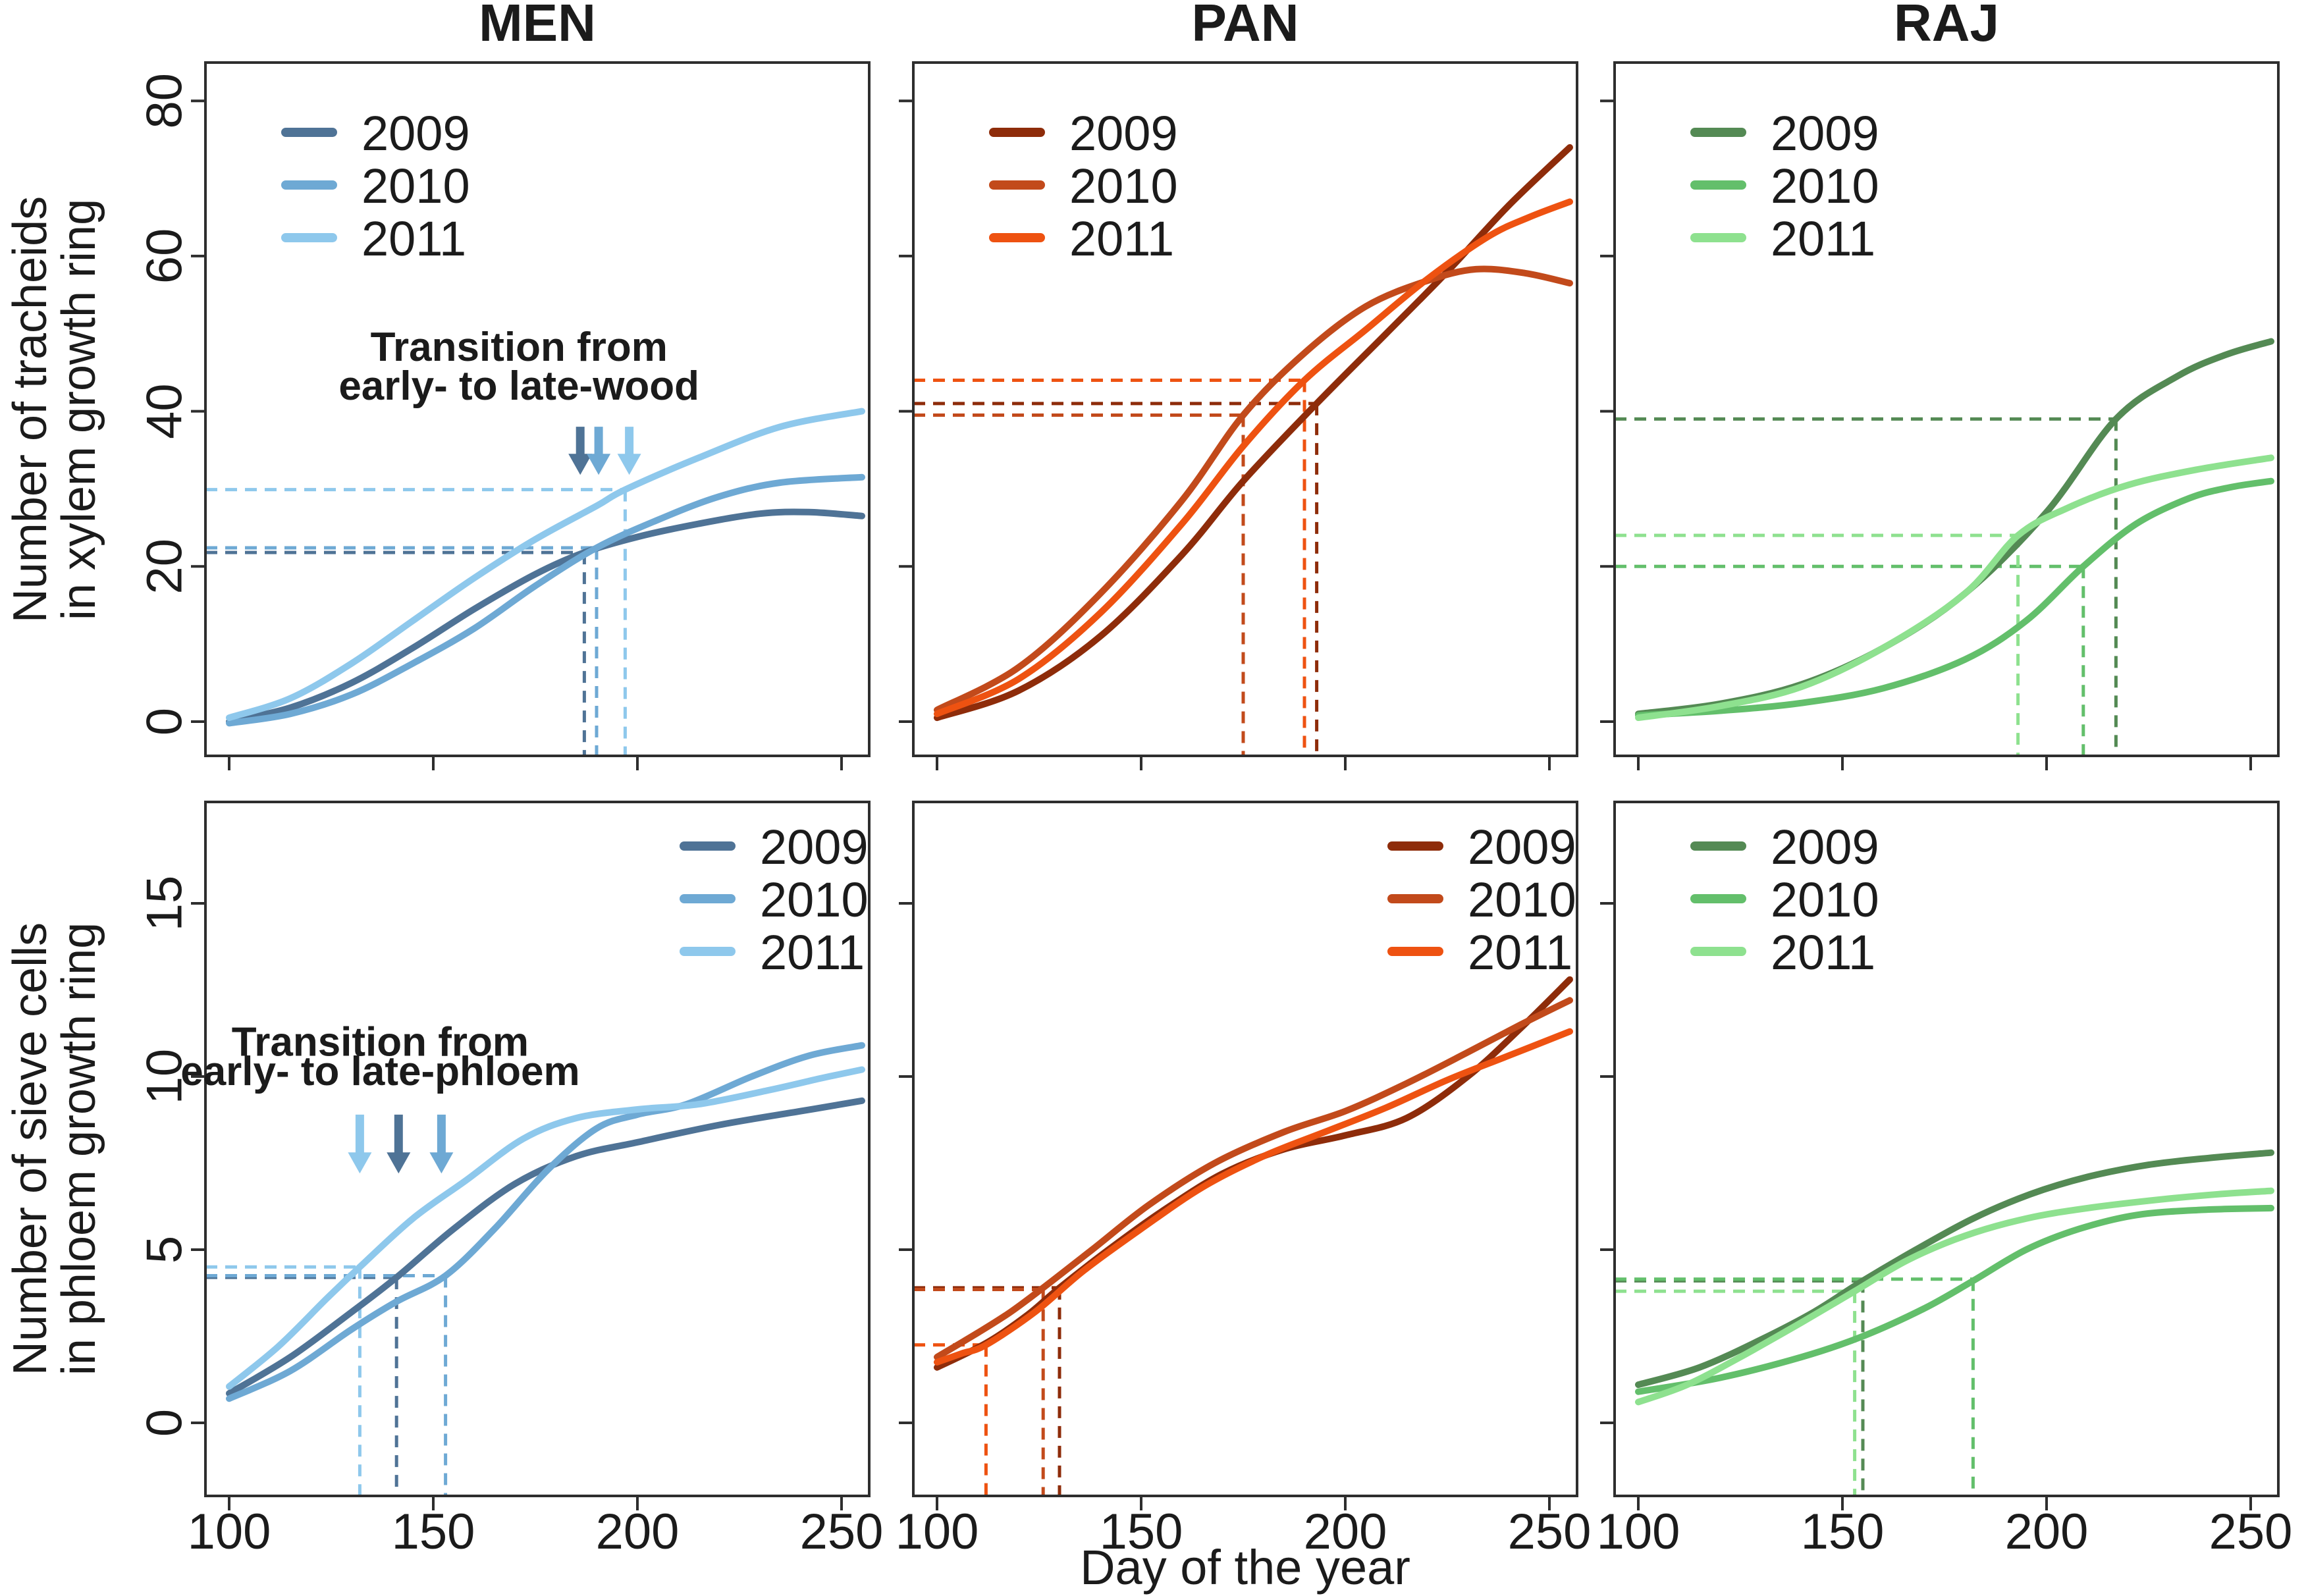 This screenshot has width=2306, height=1596. I want to click on curve-pan-phloem-2011, so click(1253, 1197).